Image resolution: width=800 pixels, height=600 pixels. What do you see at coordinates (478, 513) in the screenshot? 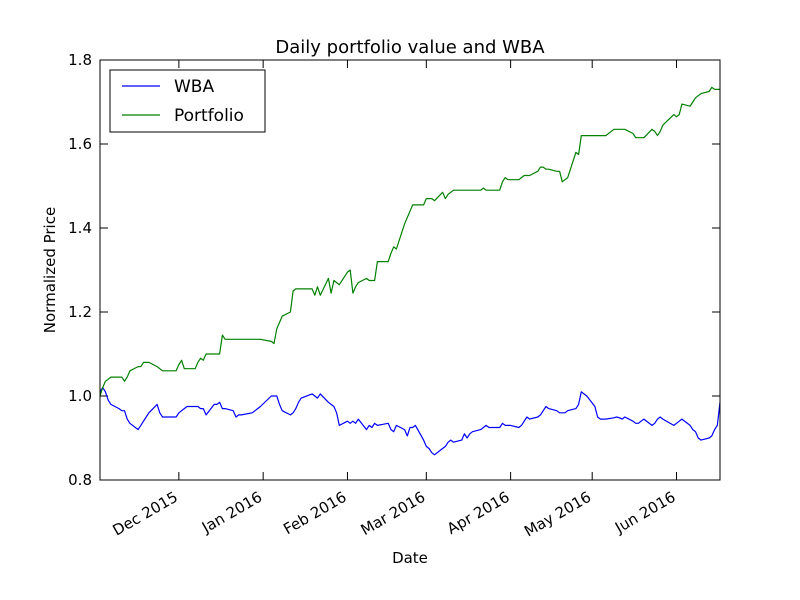
I see `x-tick-label: Apr 2016` at bounding box center [478, 513].